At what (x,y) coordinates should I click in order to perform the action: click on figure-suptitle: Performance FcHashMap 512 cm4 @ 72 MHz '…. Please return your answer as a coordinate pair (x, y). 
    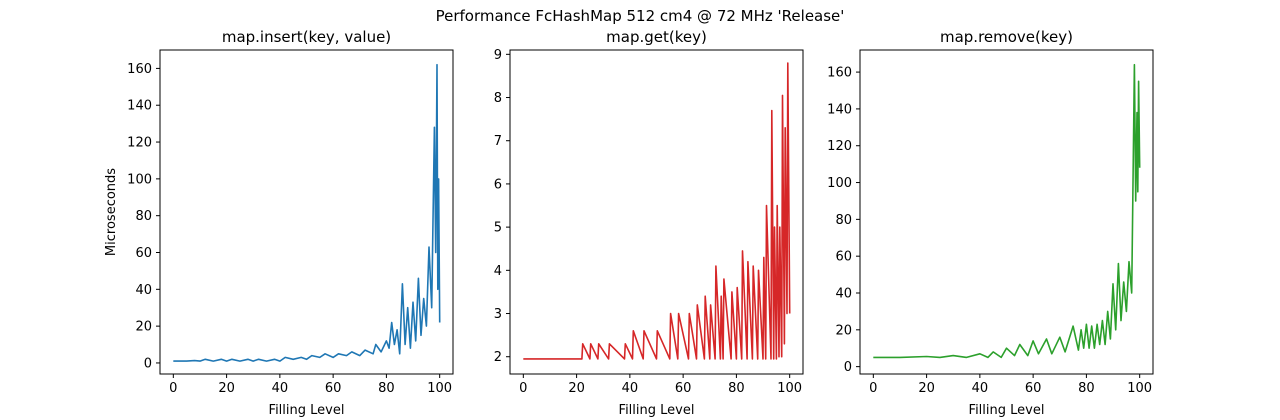
    Looking at the image, I should click on (640, 16).